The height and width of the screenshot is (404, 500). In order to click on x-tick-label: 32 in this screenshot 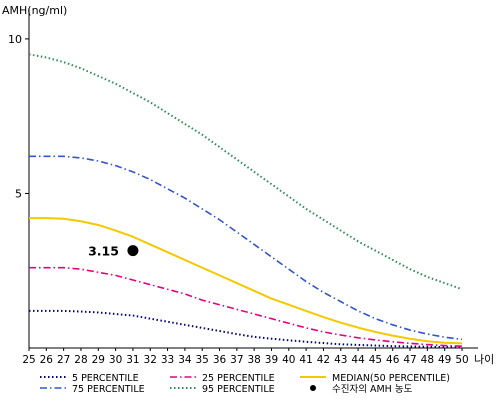, I will do `click(150, 360)`.